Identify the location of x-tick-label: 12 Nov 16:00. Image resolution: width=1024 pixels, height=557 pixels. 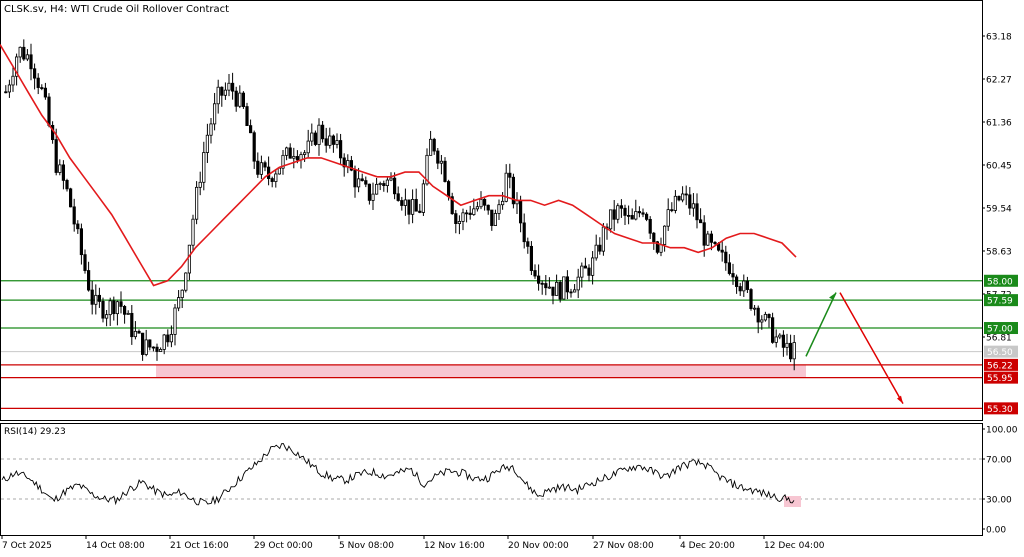
(454, 546).